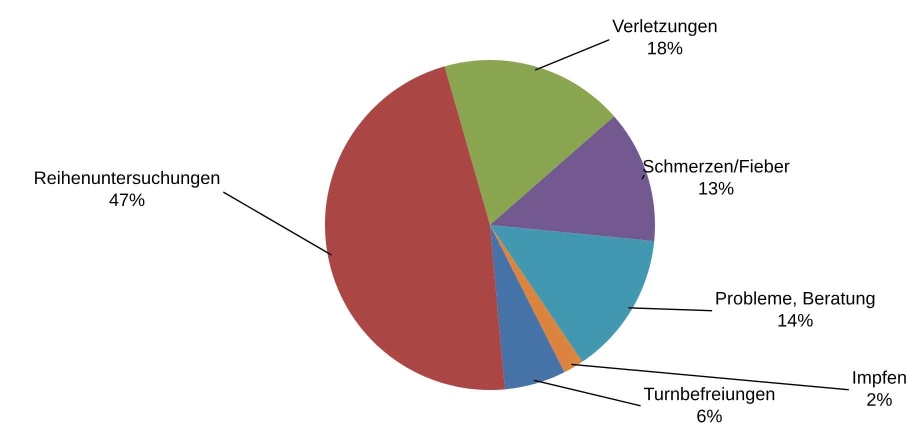  I want to click on slice-label: Probleme, Beratung, so click(795, 299).